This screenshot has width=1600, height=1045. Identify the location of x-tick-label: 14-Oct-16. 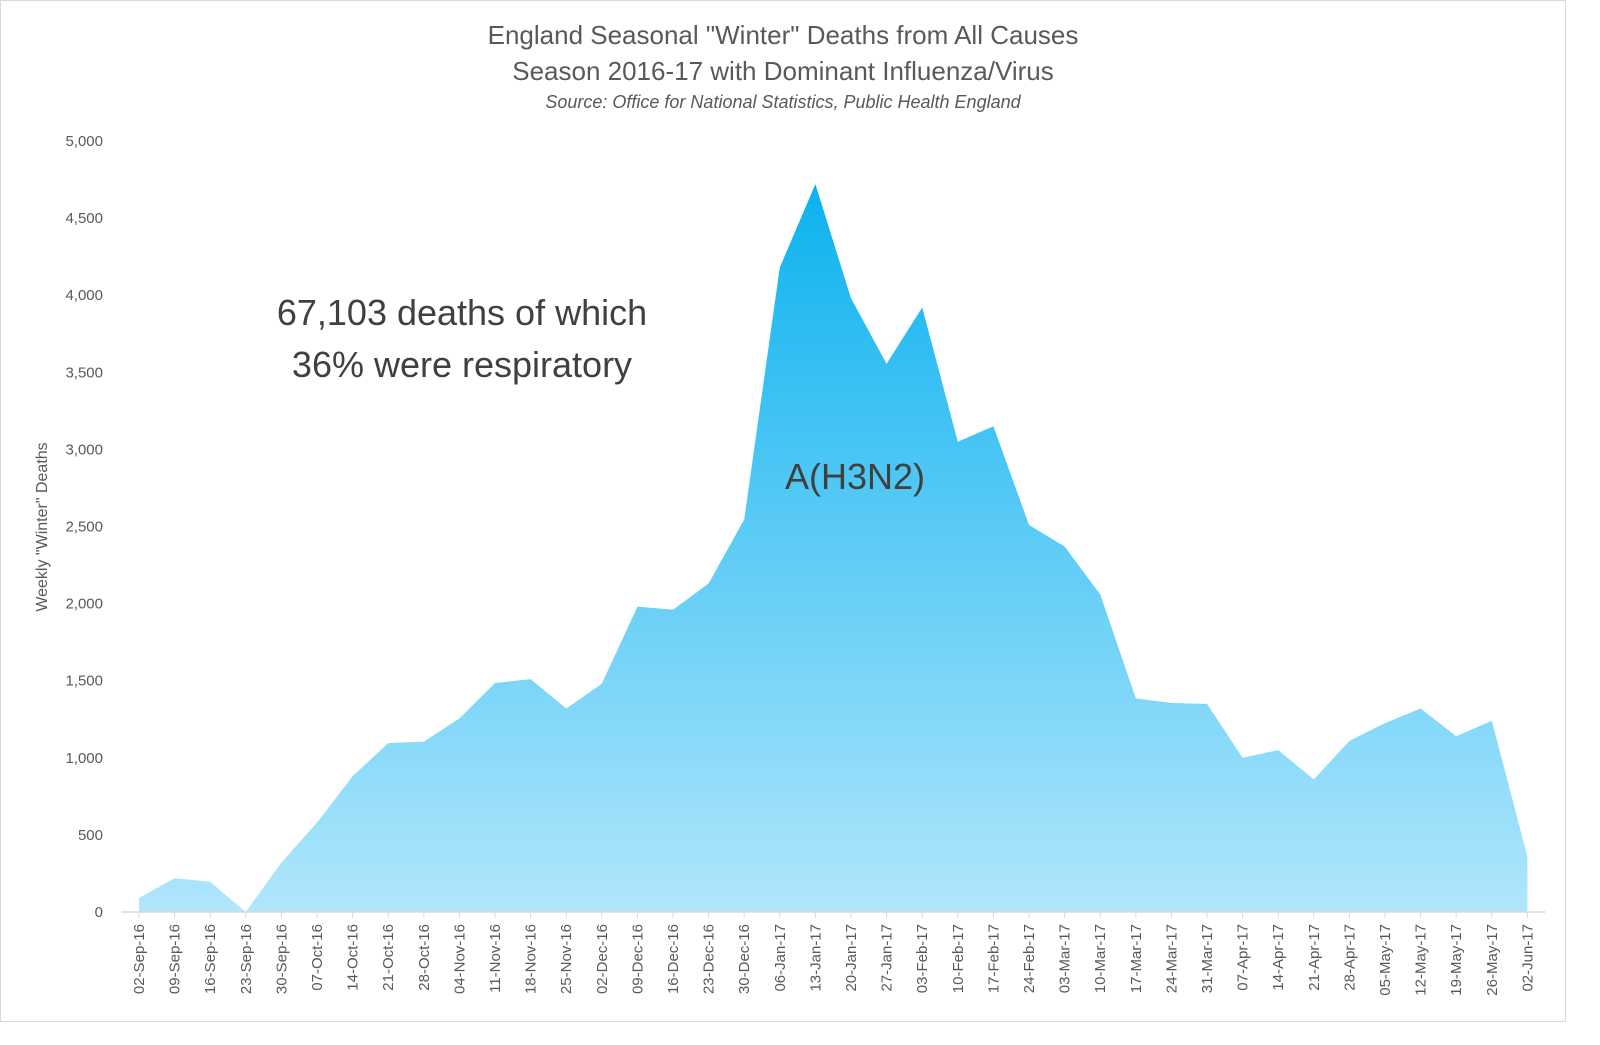
(353, 957).